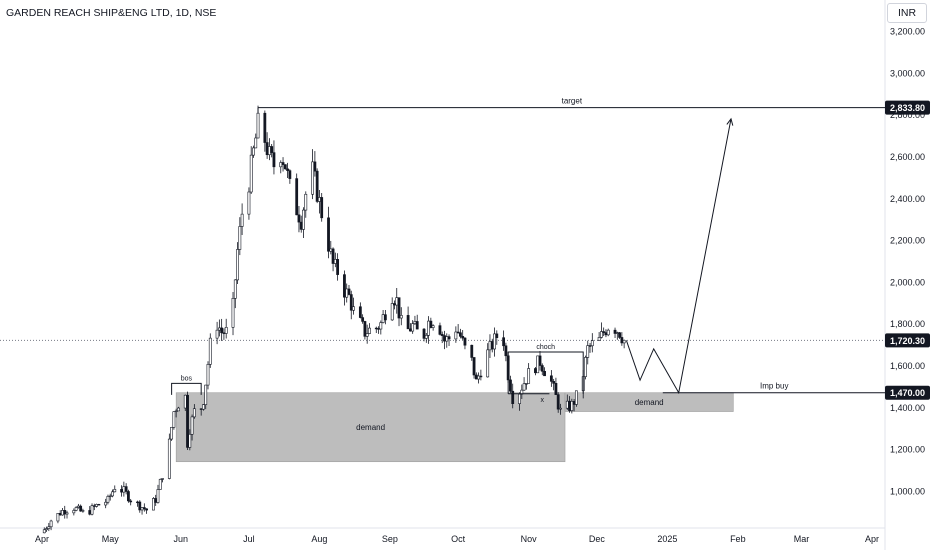 The image size is (932, 550). What do you see at coordinates (907, 13) in the screenshot?
I see `currency-button: INR` at bounding box center [907, 13].